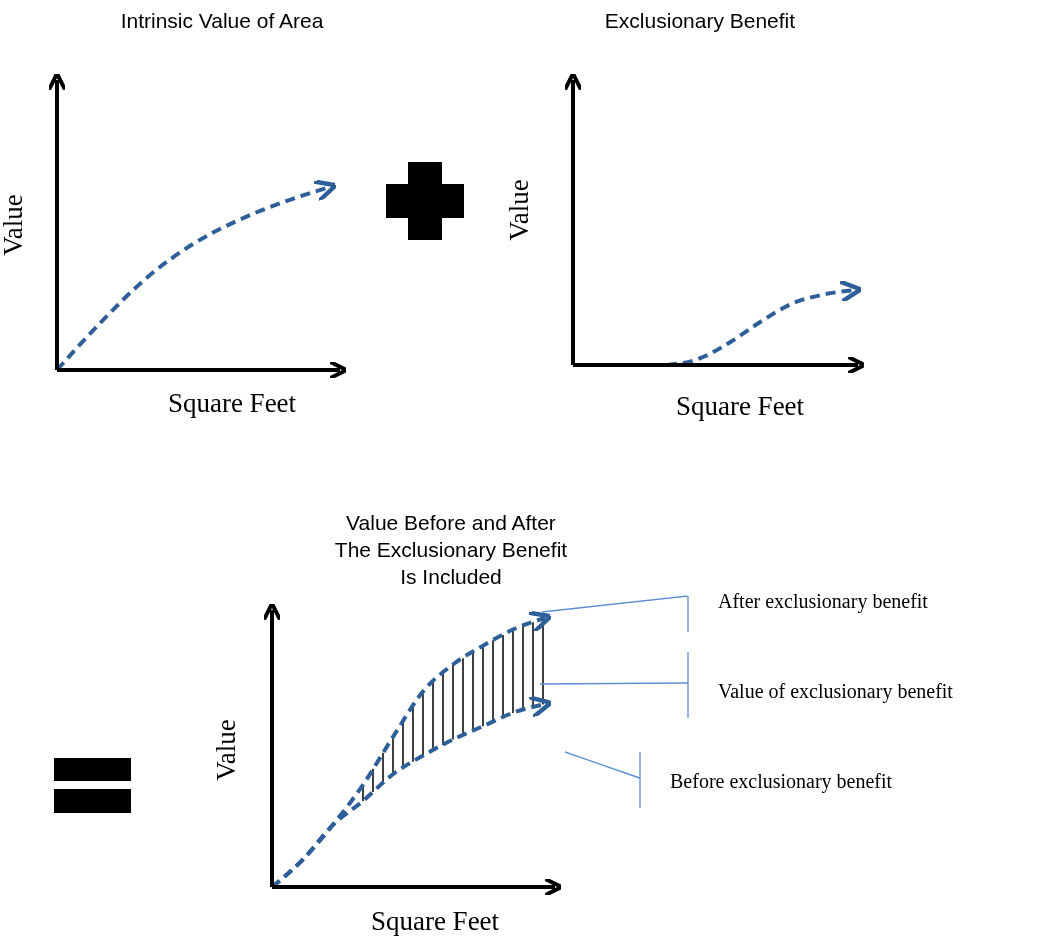  I want to click on text: After exclusionary benefit, so click(823, 601).